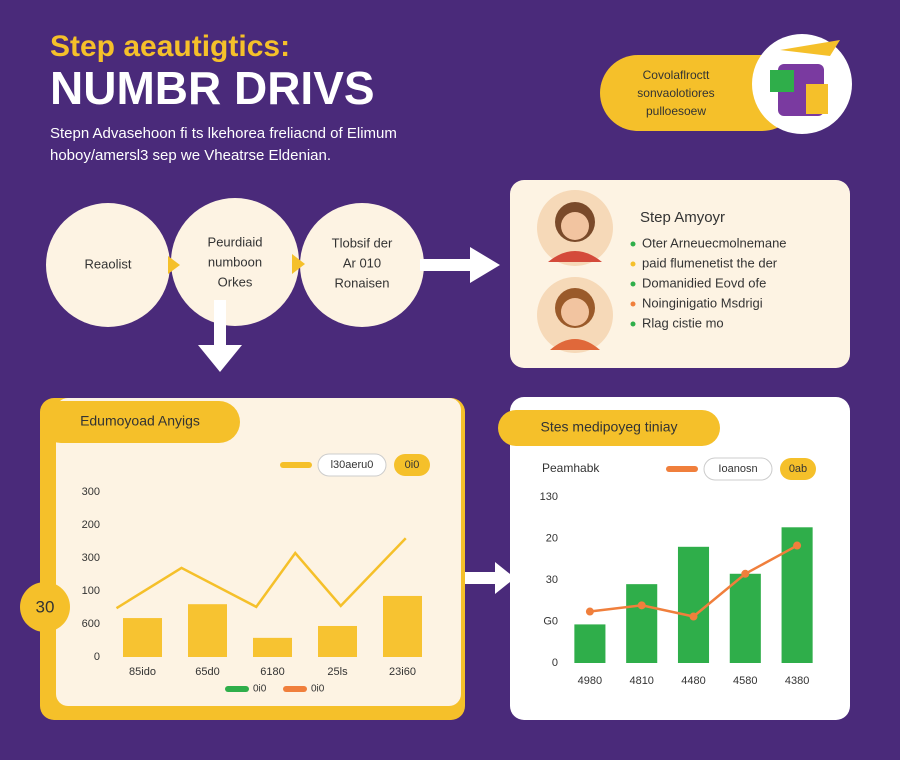 This screenshot has height=760, width=900. What do you see at coordinates (693, 681) in the screenshot?
I see `x-tick-label: 4480` at bounding box center [693, 681].